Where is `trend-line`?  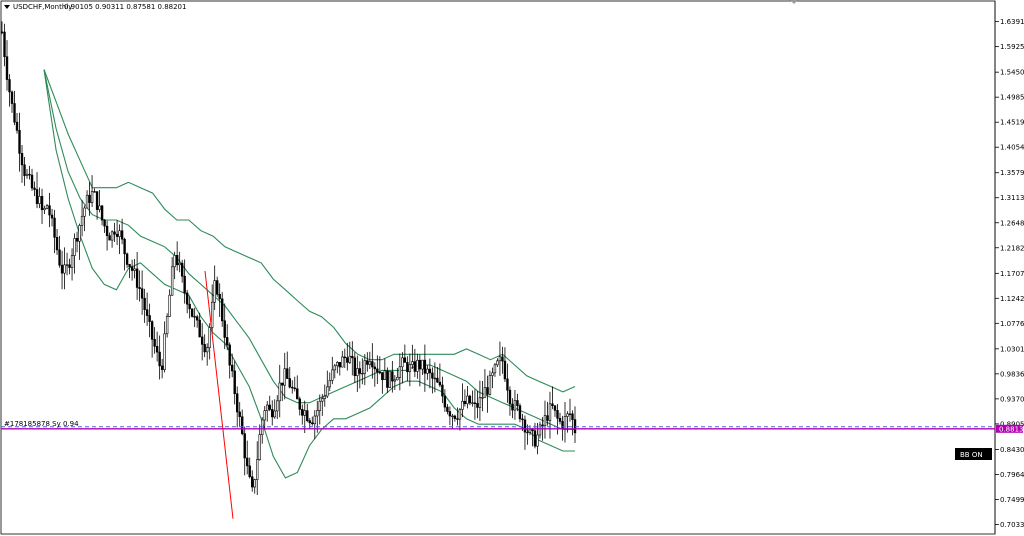 trend-line is located at coordinates (219, 394).